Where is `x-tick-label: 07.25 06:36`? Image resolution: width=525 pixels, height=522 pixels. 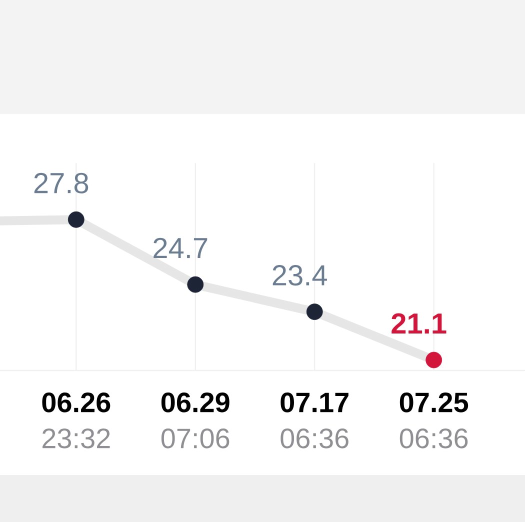 x-tick-label: 07.25 06:36 is located at coordinates (434, 420).